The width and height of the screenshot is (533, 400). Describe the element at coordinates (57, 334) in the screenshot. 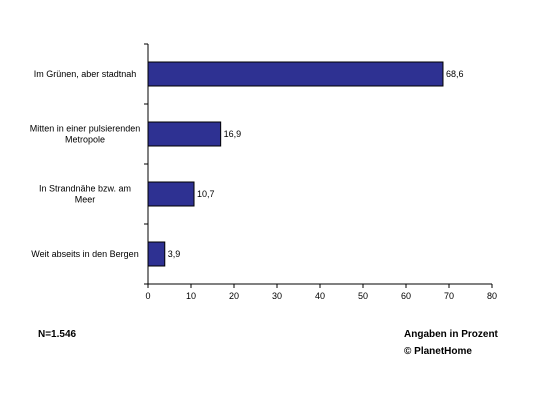

I see `sample-size-label: N=1.546` at that location.